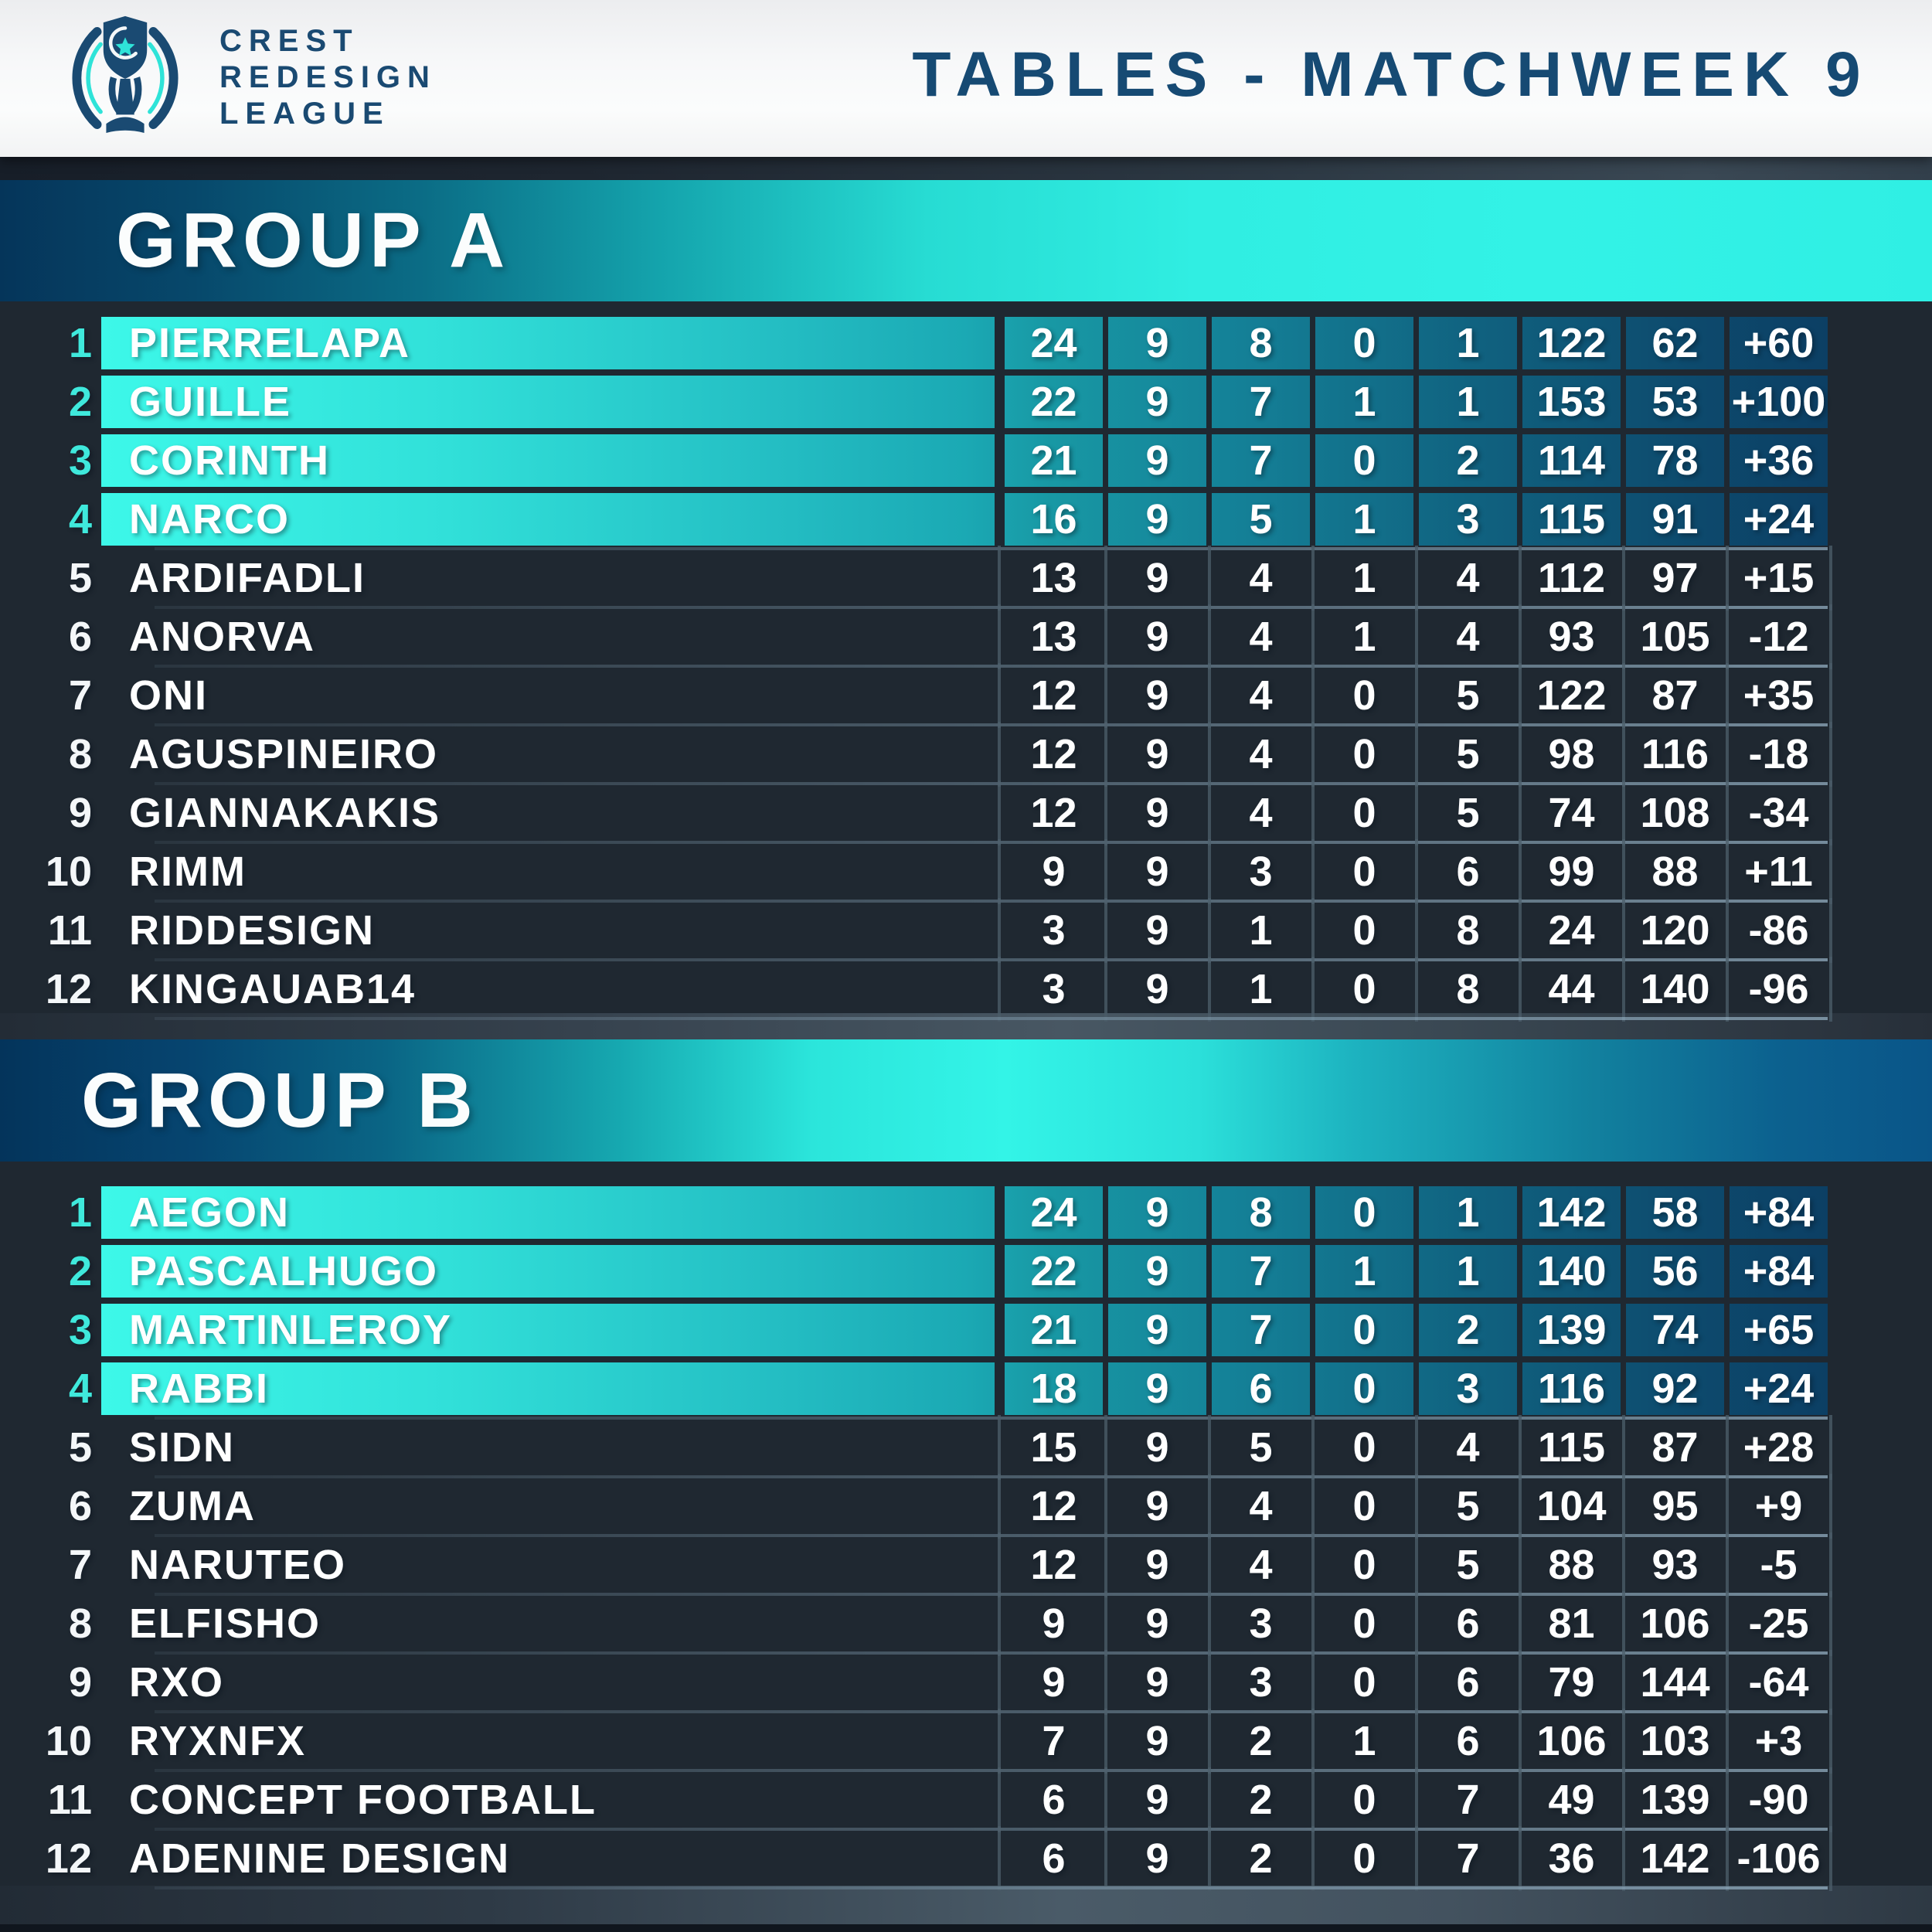  What do you see at coordinates (1412, 1271) in the screenshot?
I see `stats-group: 22 9 7 1 1 140 56 +84` at bounding box center [1412, 1271].